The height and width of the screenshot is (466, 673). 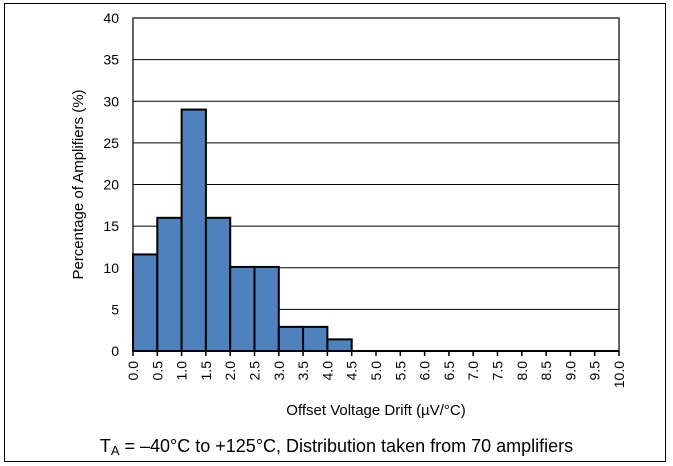 I want to click on x-tick-label: 7.5, so click(x=498, y=371).